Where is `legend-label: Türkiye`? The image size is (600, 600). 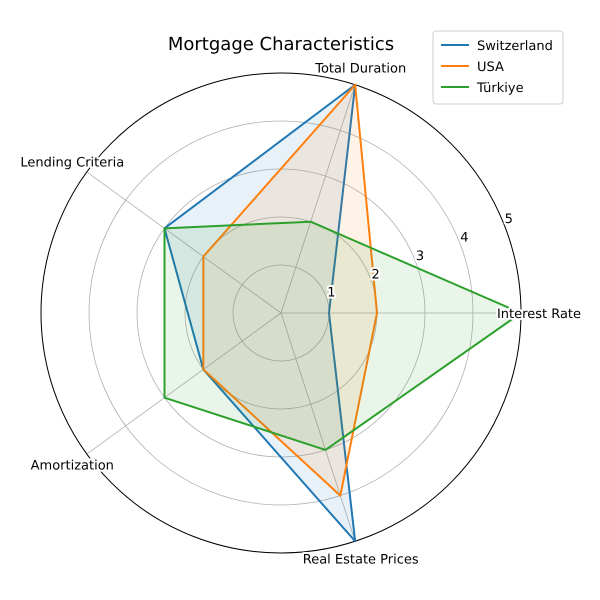
legend-label: Türkiye is located at coordinates (500, 88).